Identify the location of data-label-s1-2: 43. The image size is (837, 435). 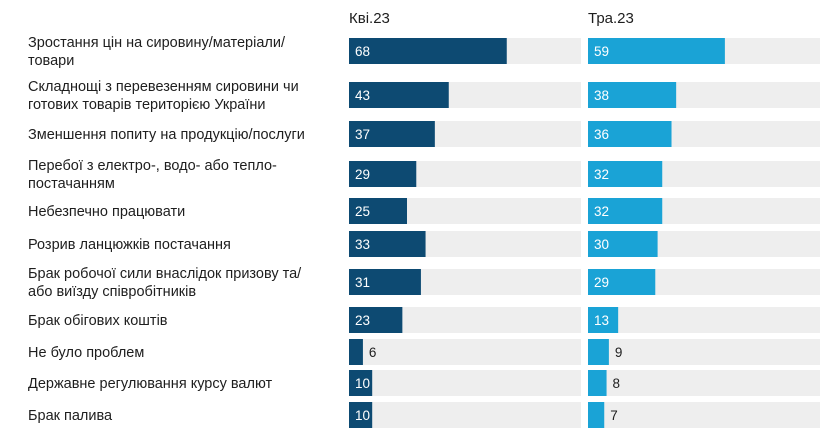
(362, 95).